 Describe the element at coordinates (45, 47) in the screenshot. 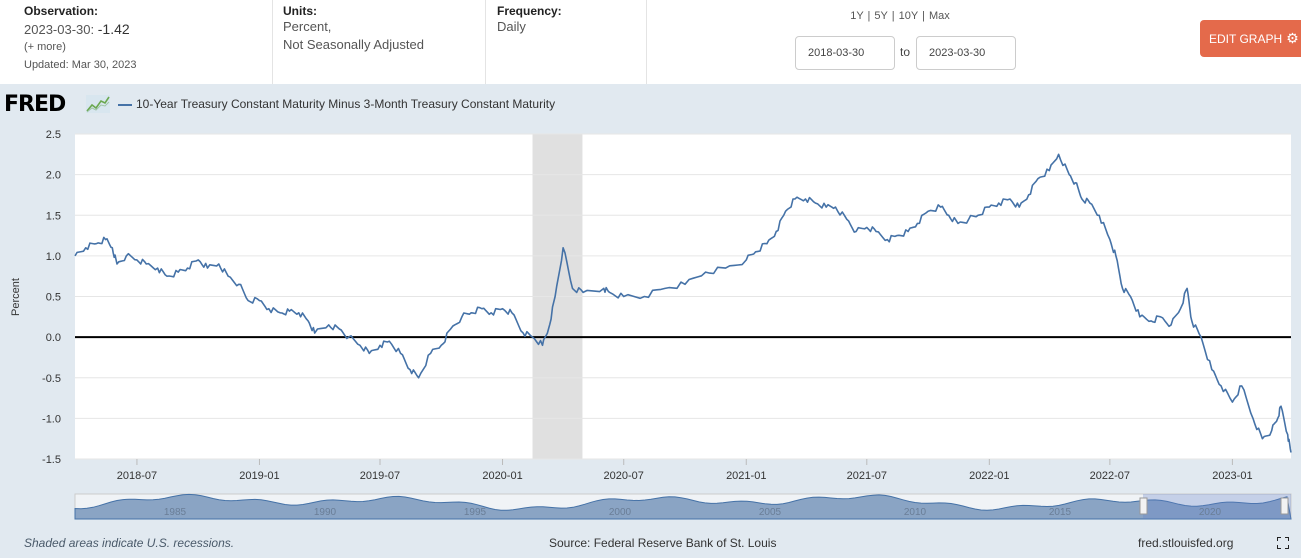

I see `more-link: (+ more)` at that location.